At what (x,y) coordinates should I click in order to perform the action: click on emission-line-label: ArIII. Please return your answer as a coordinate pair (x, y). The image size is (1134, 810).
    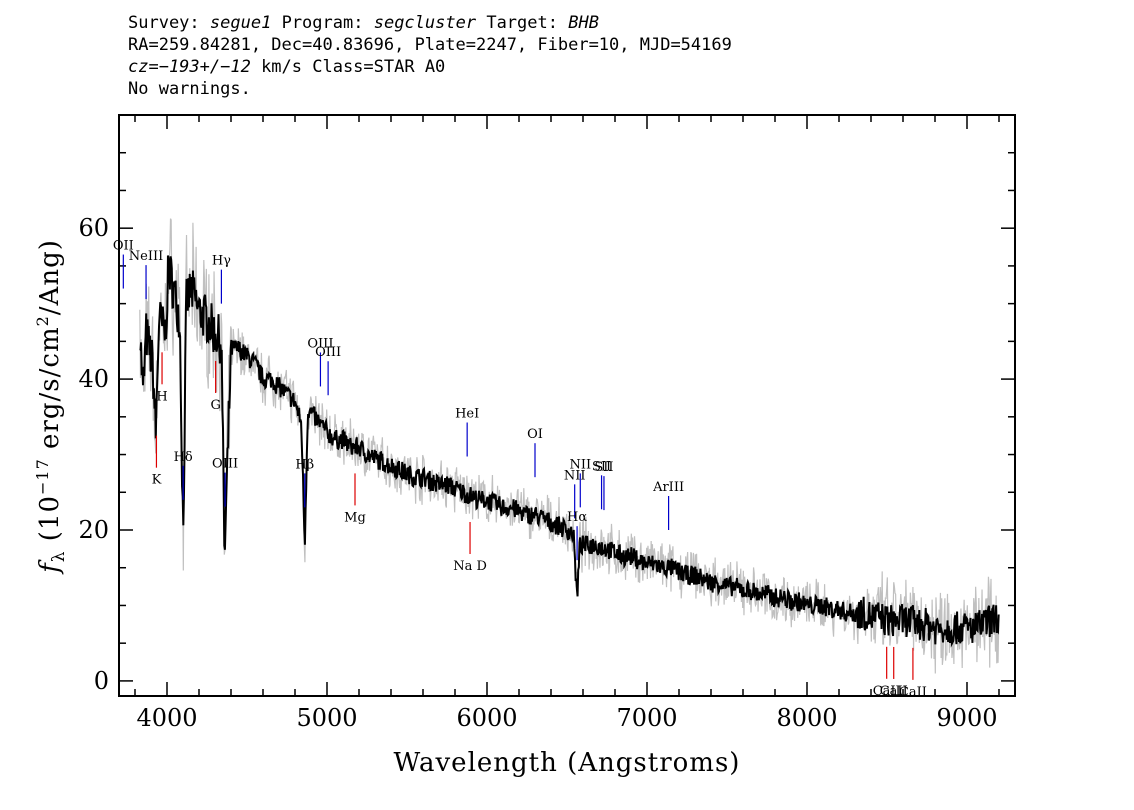
    Looking at the image, I should click on (668, 487).